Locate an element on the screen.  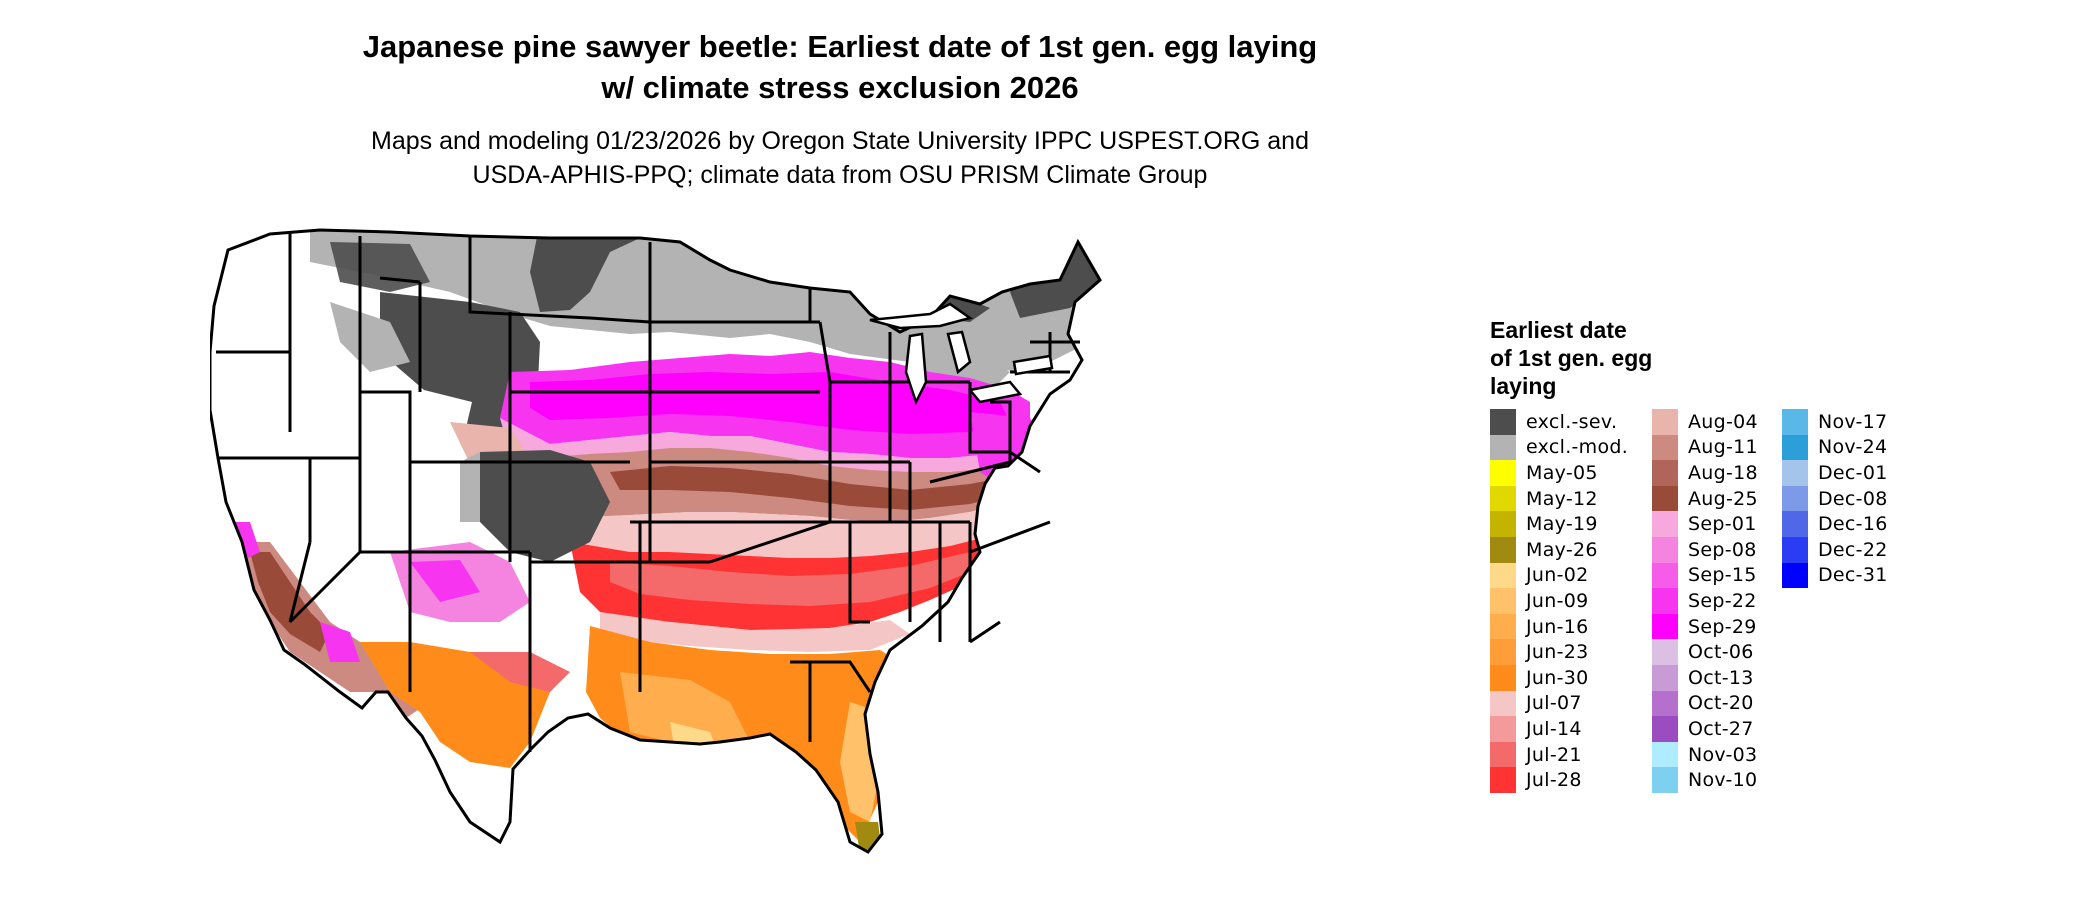
legend-label: Jul-14 is located at coordinates (1554, 728).